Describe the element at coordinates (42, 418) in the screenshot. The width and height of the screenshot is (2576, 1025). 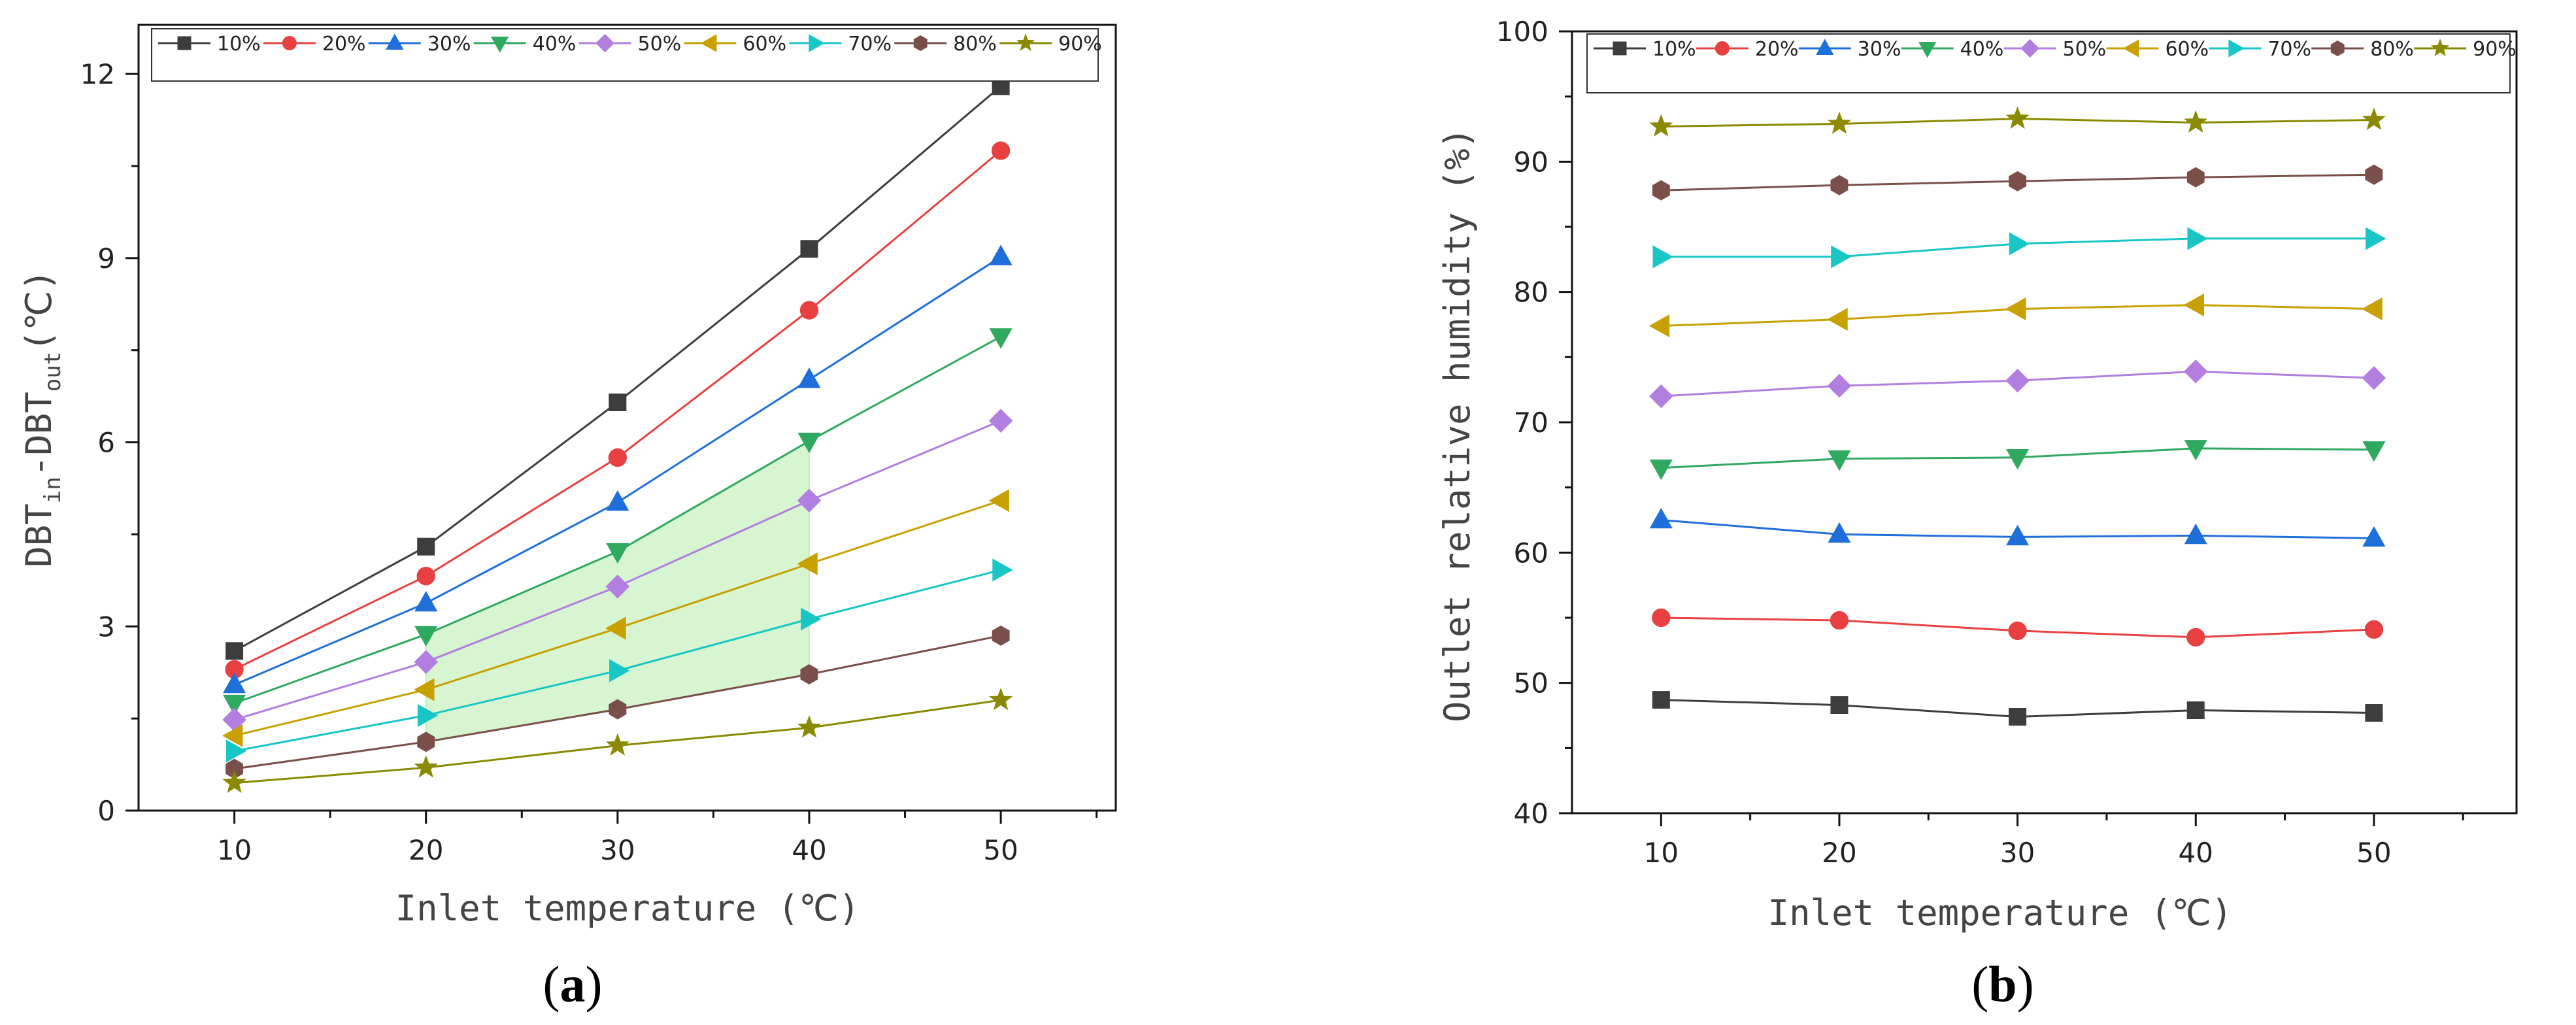
I see `y-axis-title: DBTin-DBTout(℃)` at that location.